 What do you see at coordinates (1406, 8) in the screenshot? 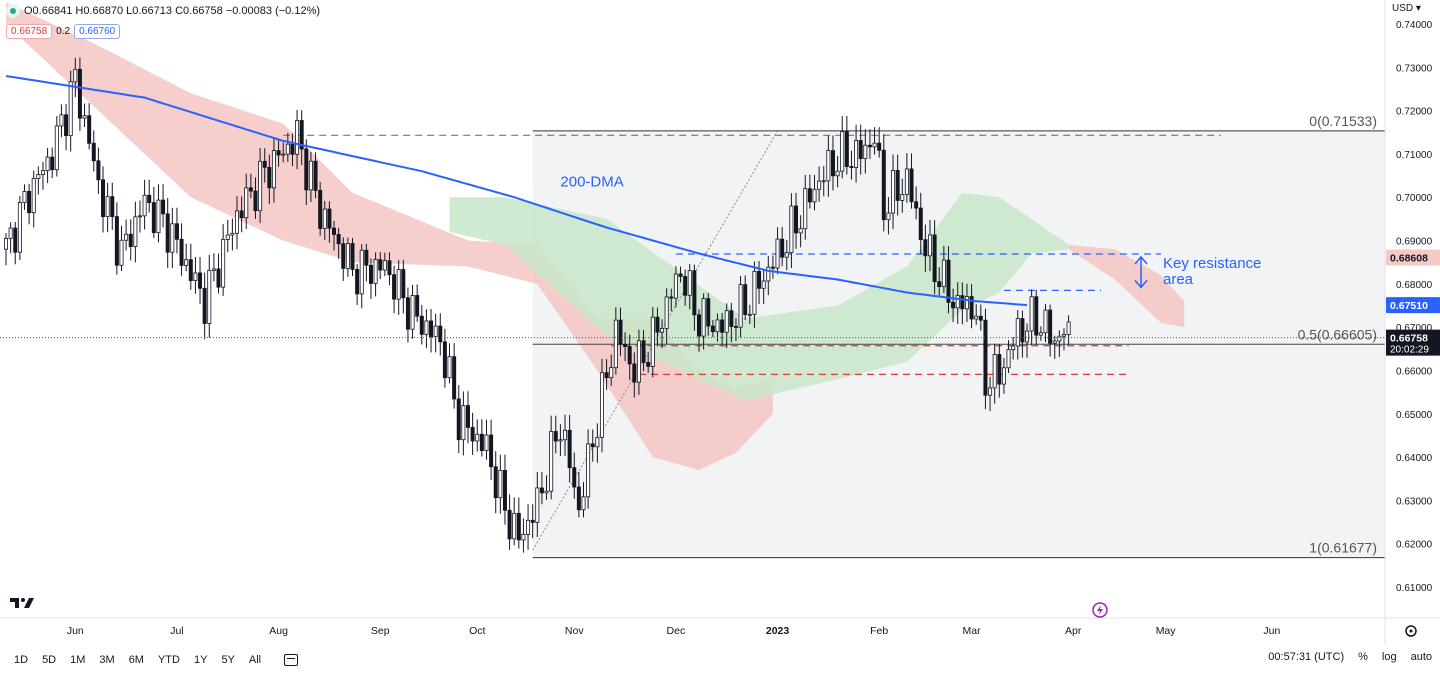
I see `currency-selector: USD ▾` at bounding box center [1406, 8].